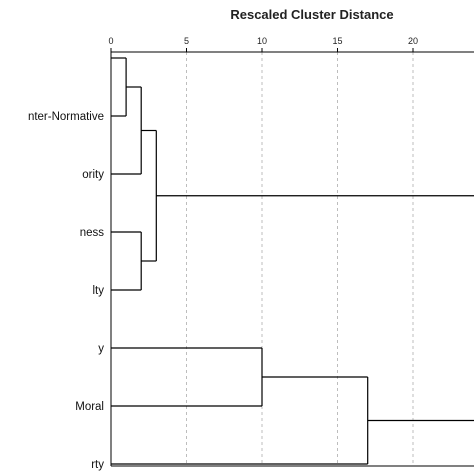 The width and height of the screenshot is (474, 474). Describe the element at coordinates (413, 41) in the screenshot. I see `tick-label-20: 20` at that location.